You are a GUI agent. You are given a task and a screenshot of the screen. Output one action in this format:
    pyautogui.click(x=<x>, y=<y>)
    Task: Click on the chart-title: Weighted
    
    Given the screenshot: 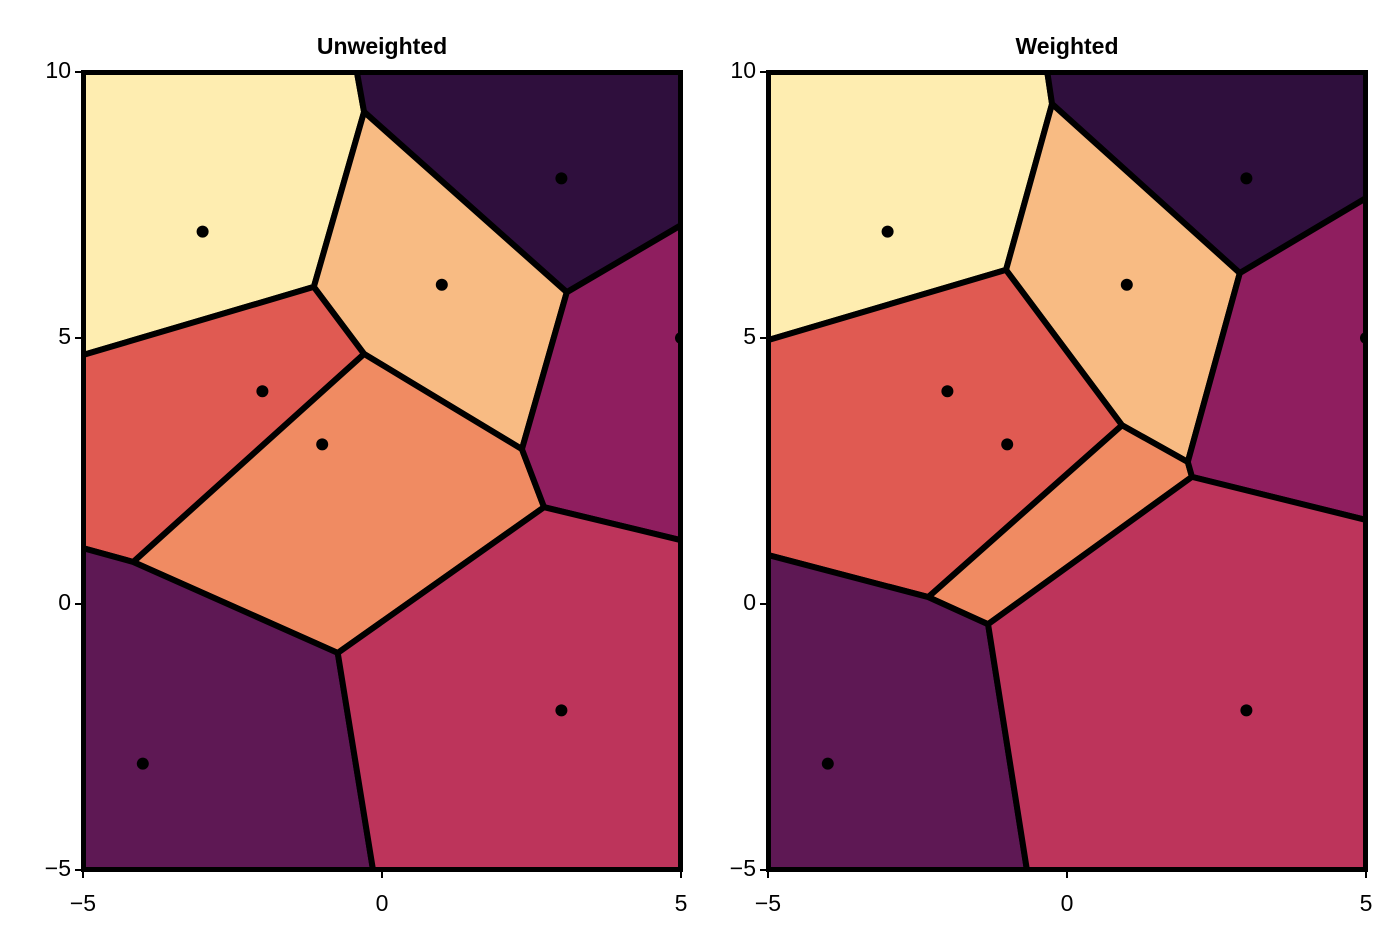 What is the action you would take?
    pyautogui.click(x=1066, y=46)
    